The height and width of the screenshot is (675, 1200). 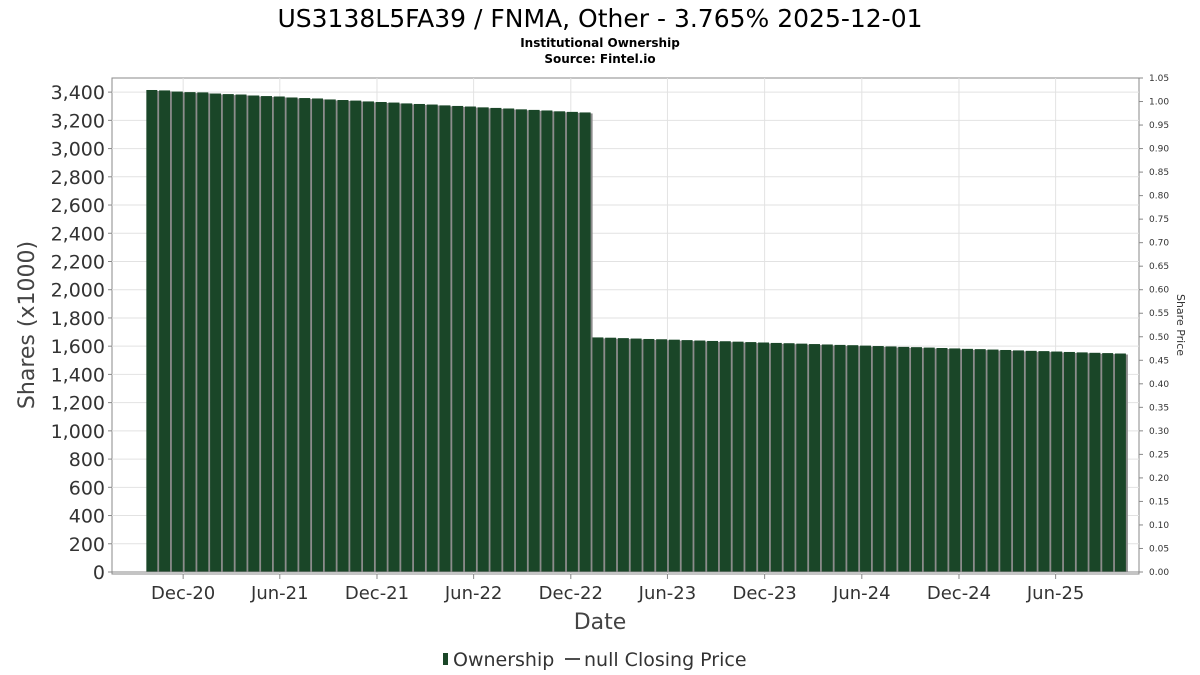 What do you see at coordinates (87, 488) in the screenshot?
I see `y-tick-label: 600` at bounding box center [87, 488].